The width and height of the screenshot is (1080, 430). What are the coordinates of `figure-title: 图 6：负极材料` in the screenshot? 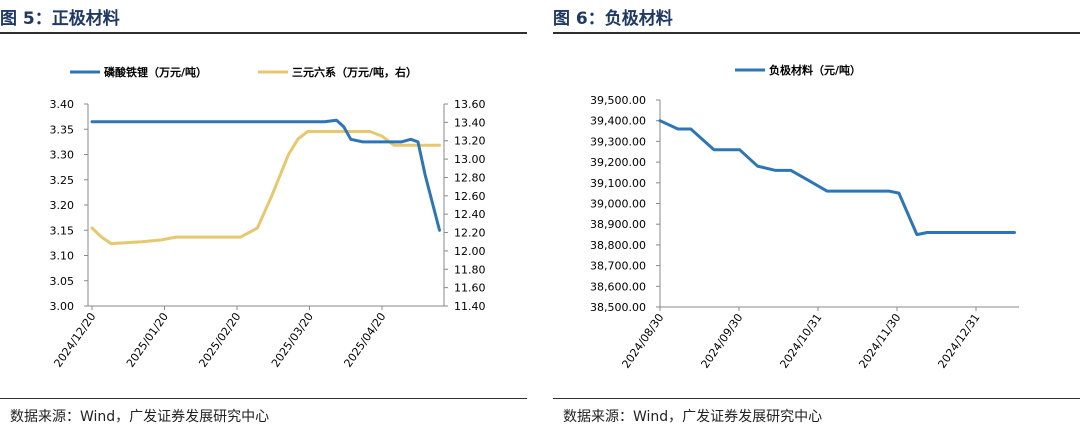 It's located at (613, 19).